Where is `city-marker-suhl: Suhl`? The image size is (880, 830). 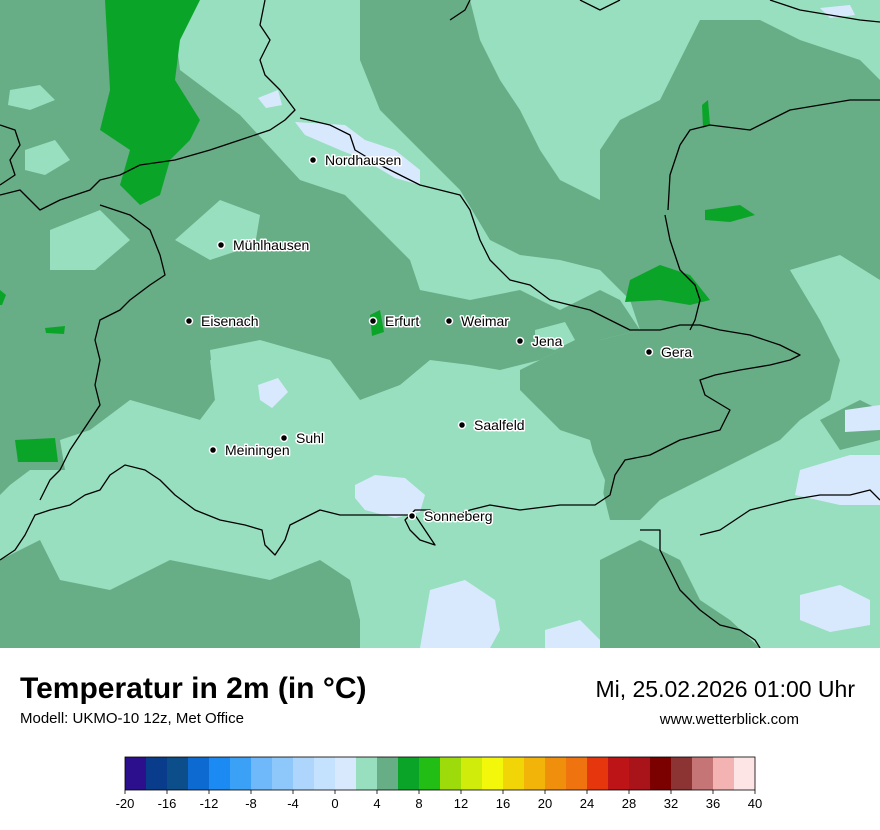 city-marker-suhl: Suhl is located at coordinates (302, 438).